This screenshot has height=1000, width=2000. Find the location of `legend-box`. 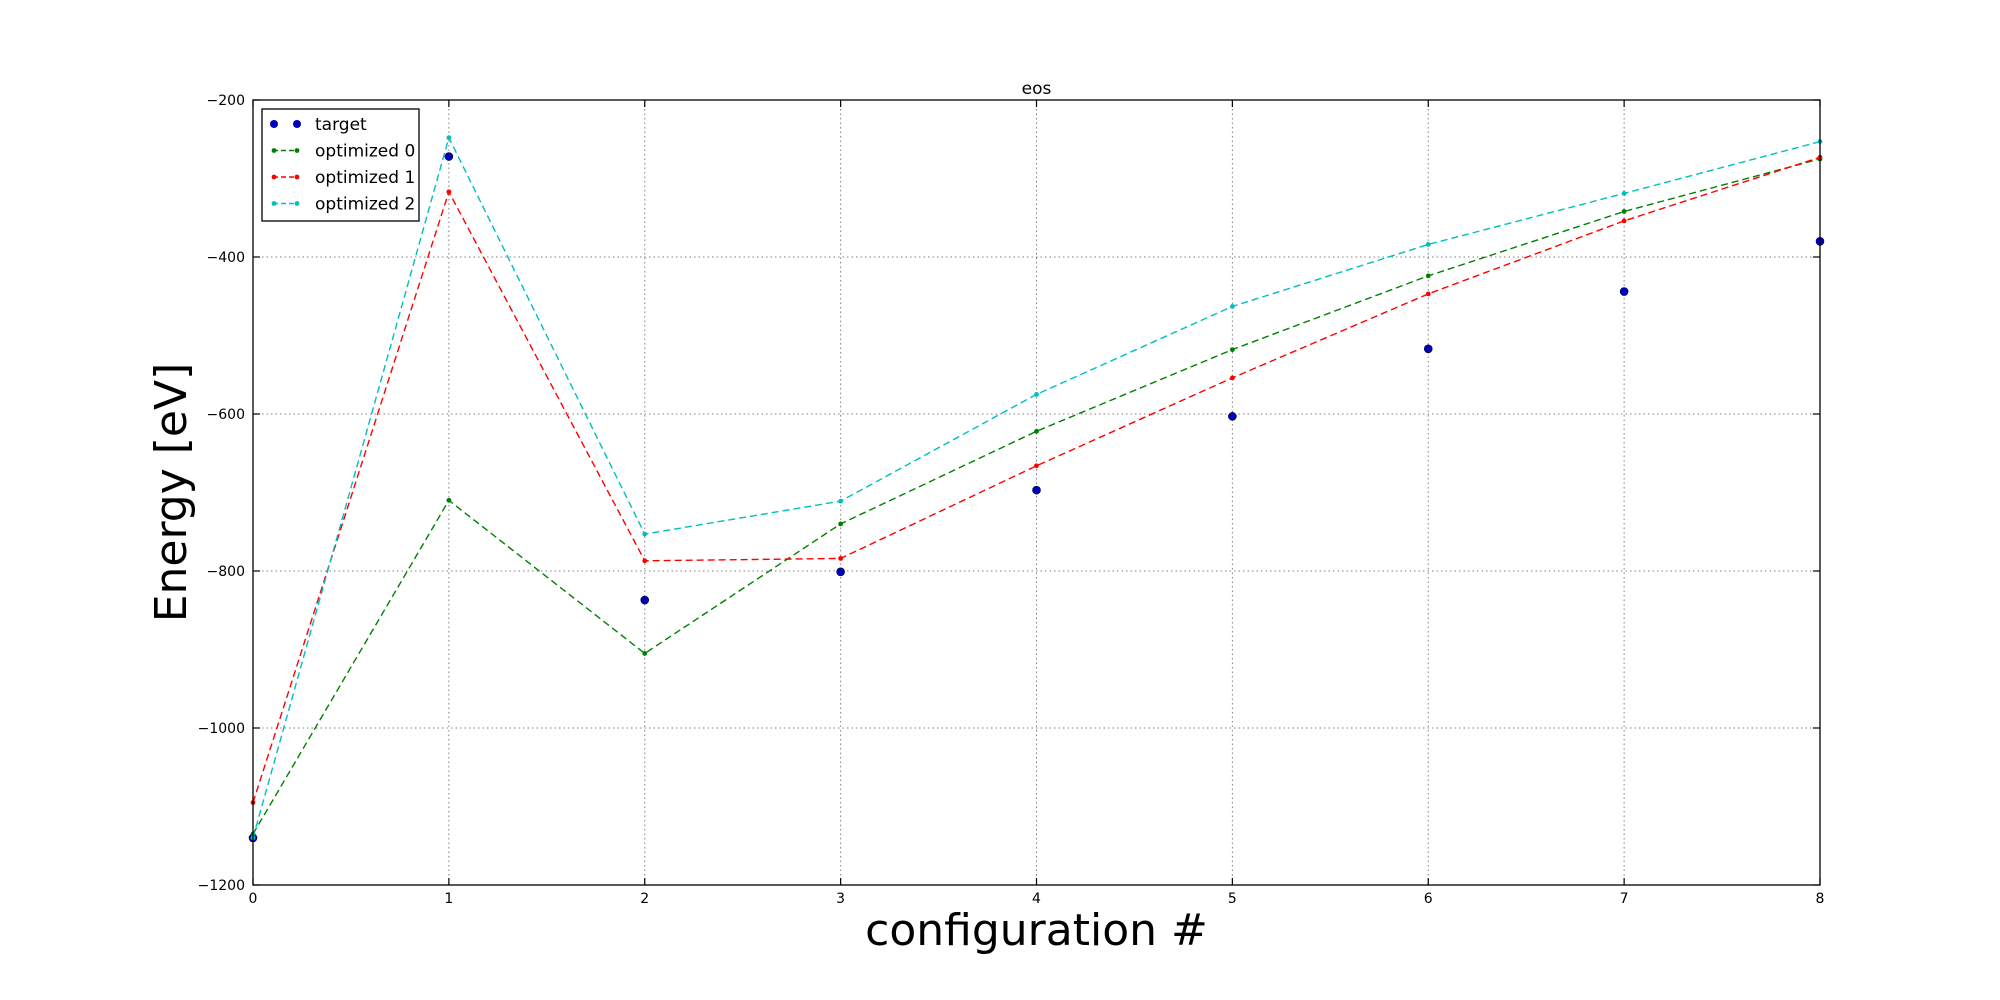

legend-box is located at coordinates (340, 165).